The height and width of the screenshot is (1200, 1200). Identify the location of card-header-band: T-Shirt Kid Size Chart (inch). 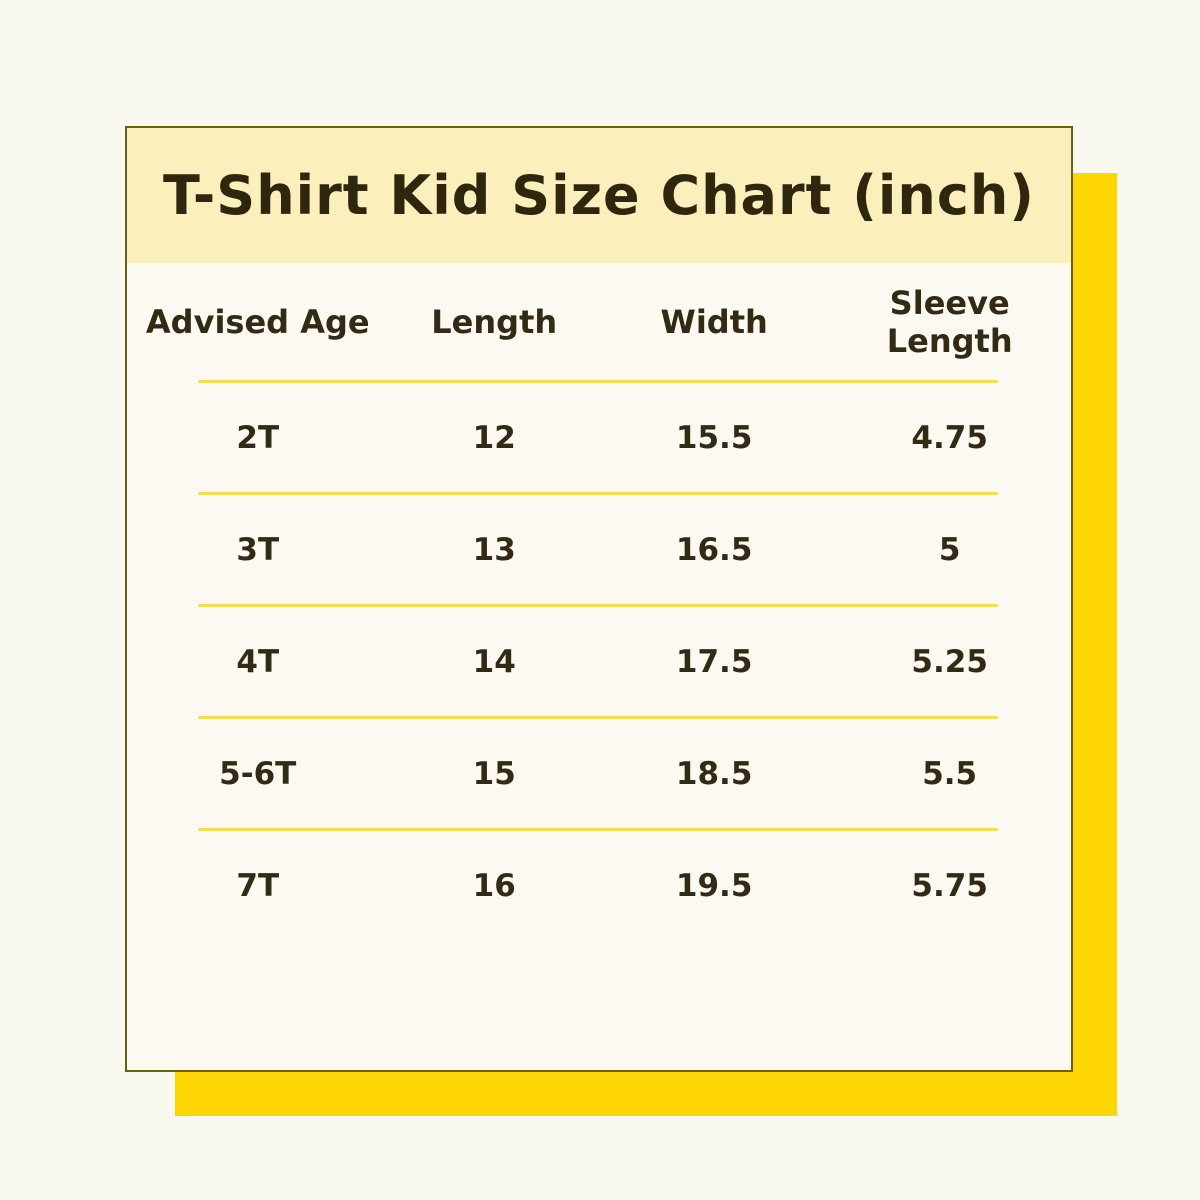
(599, 195).